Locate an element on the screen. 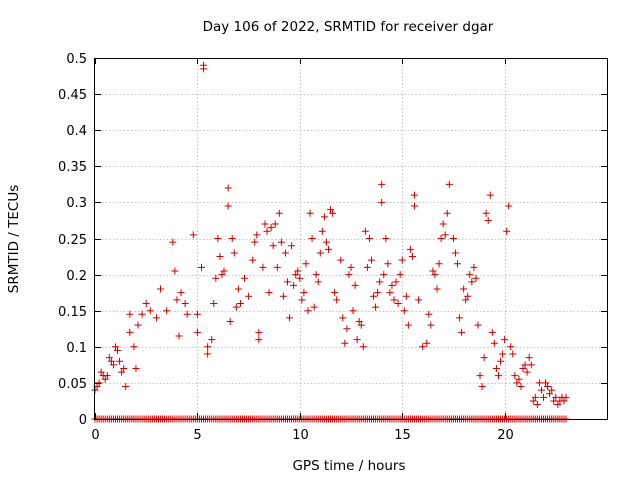  y-axis-label: SRMTID / TECUs is located at coordinates (14, 239).